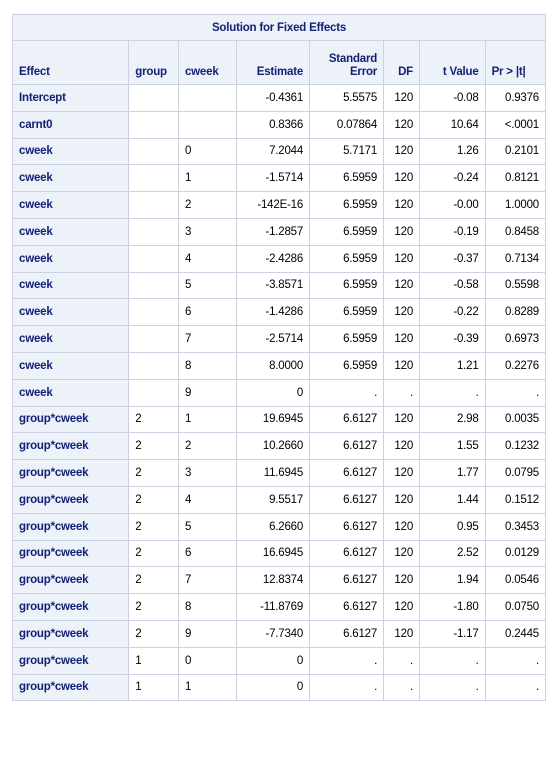 The width and height of the screenshot is (558, 784). I want to click on cell-estimate: -1.2857, so click(273, 231).